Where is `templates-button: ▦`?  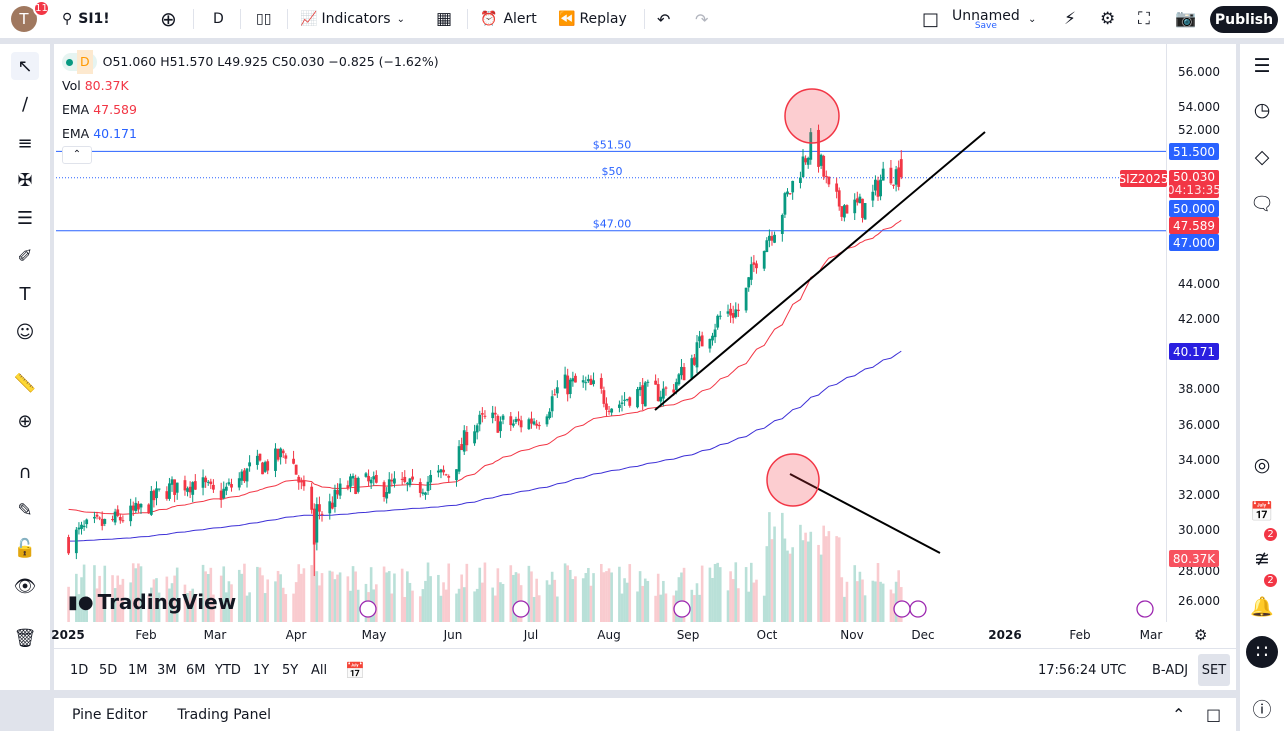 templates-button: ▦ is located at coordinates (444, 19).